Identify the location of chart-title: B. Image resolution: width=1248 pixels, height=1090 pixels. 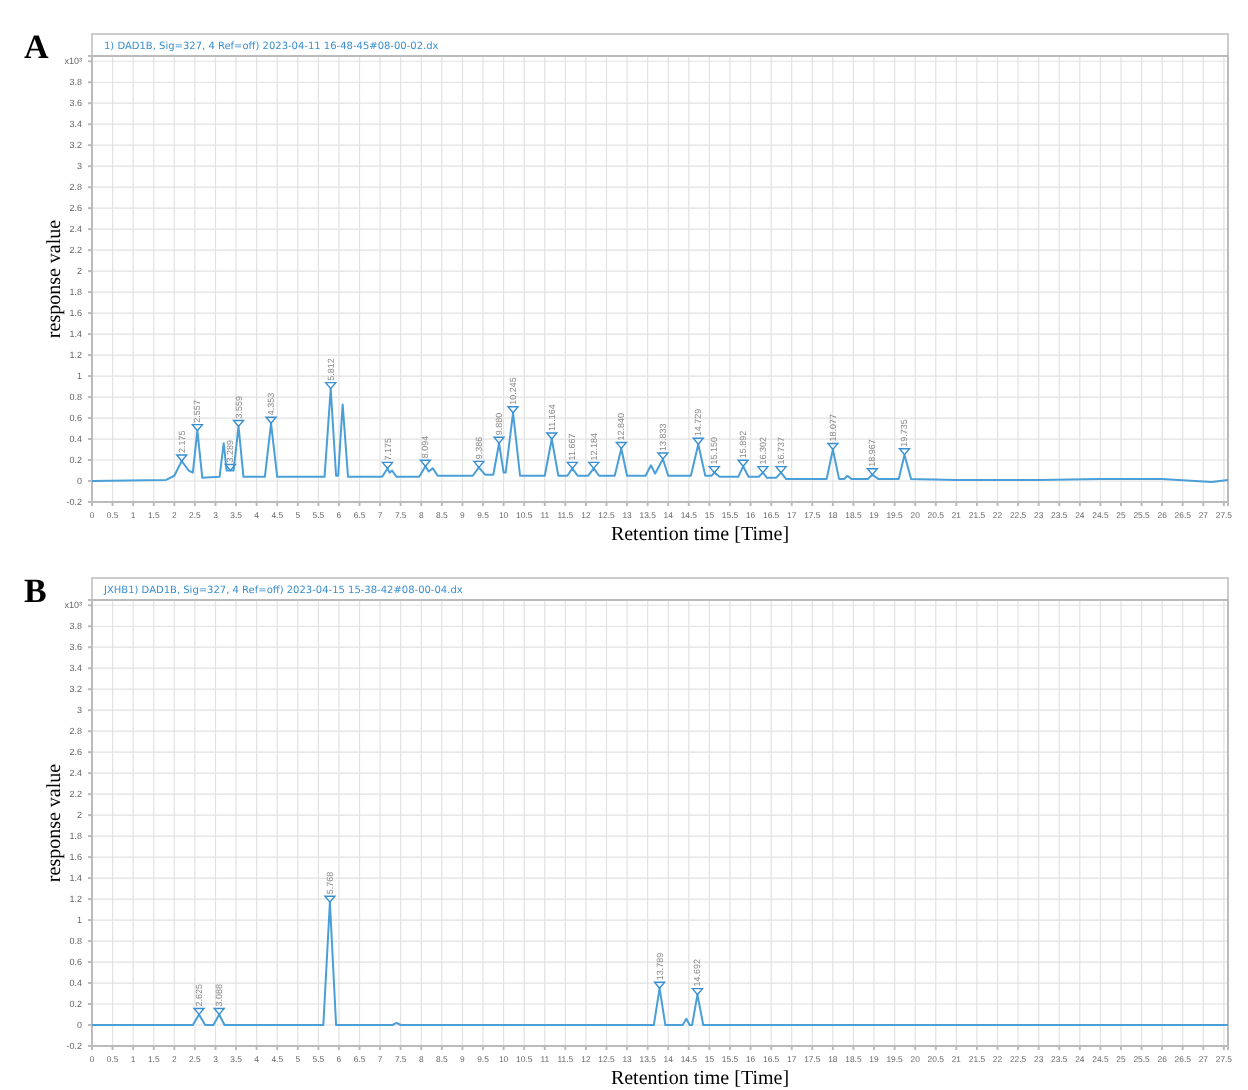
(35, 591).